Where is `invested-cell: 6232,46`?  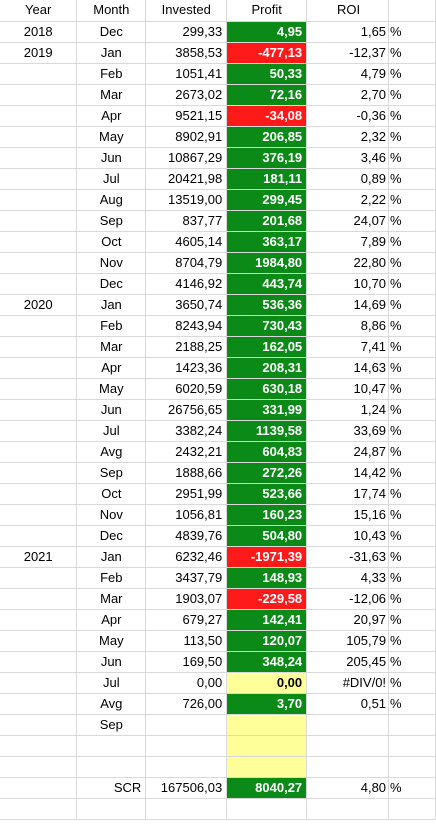
invested-cell: 6232,46 is located at coordinates (186, 557).